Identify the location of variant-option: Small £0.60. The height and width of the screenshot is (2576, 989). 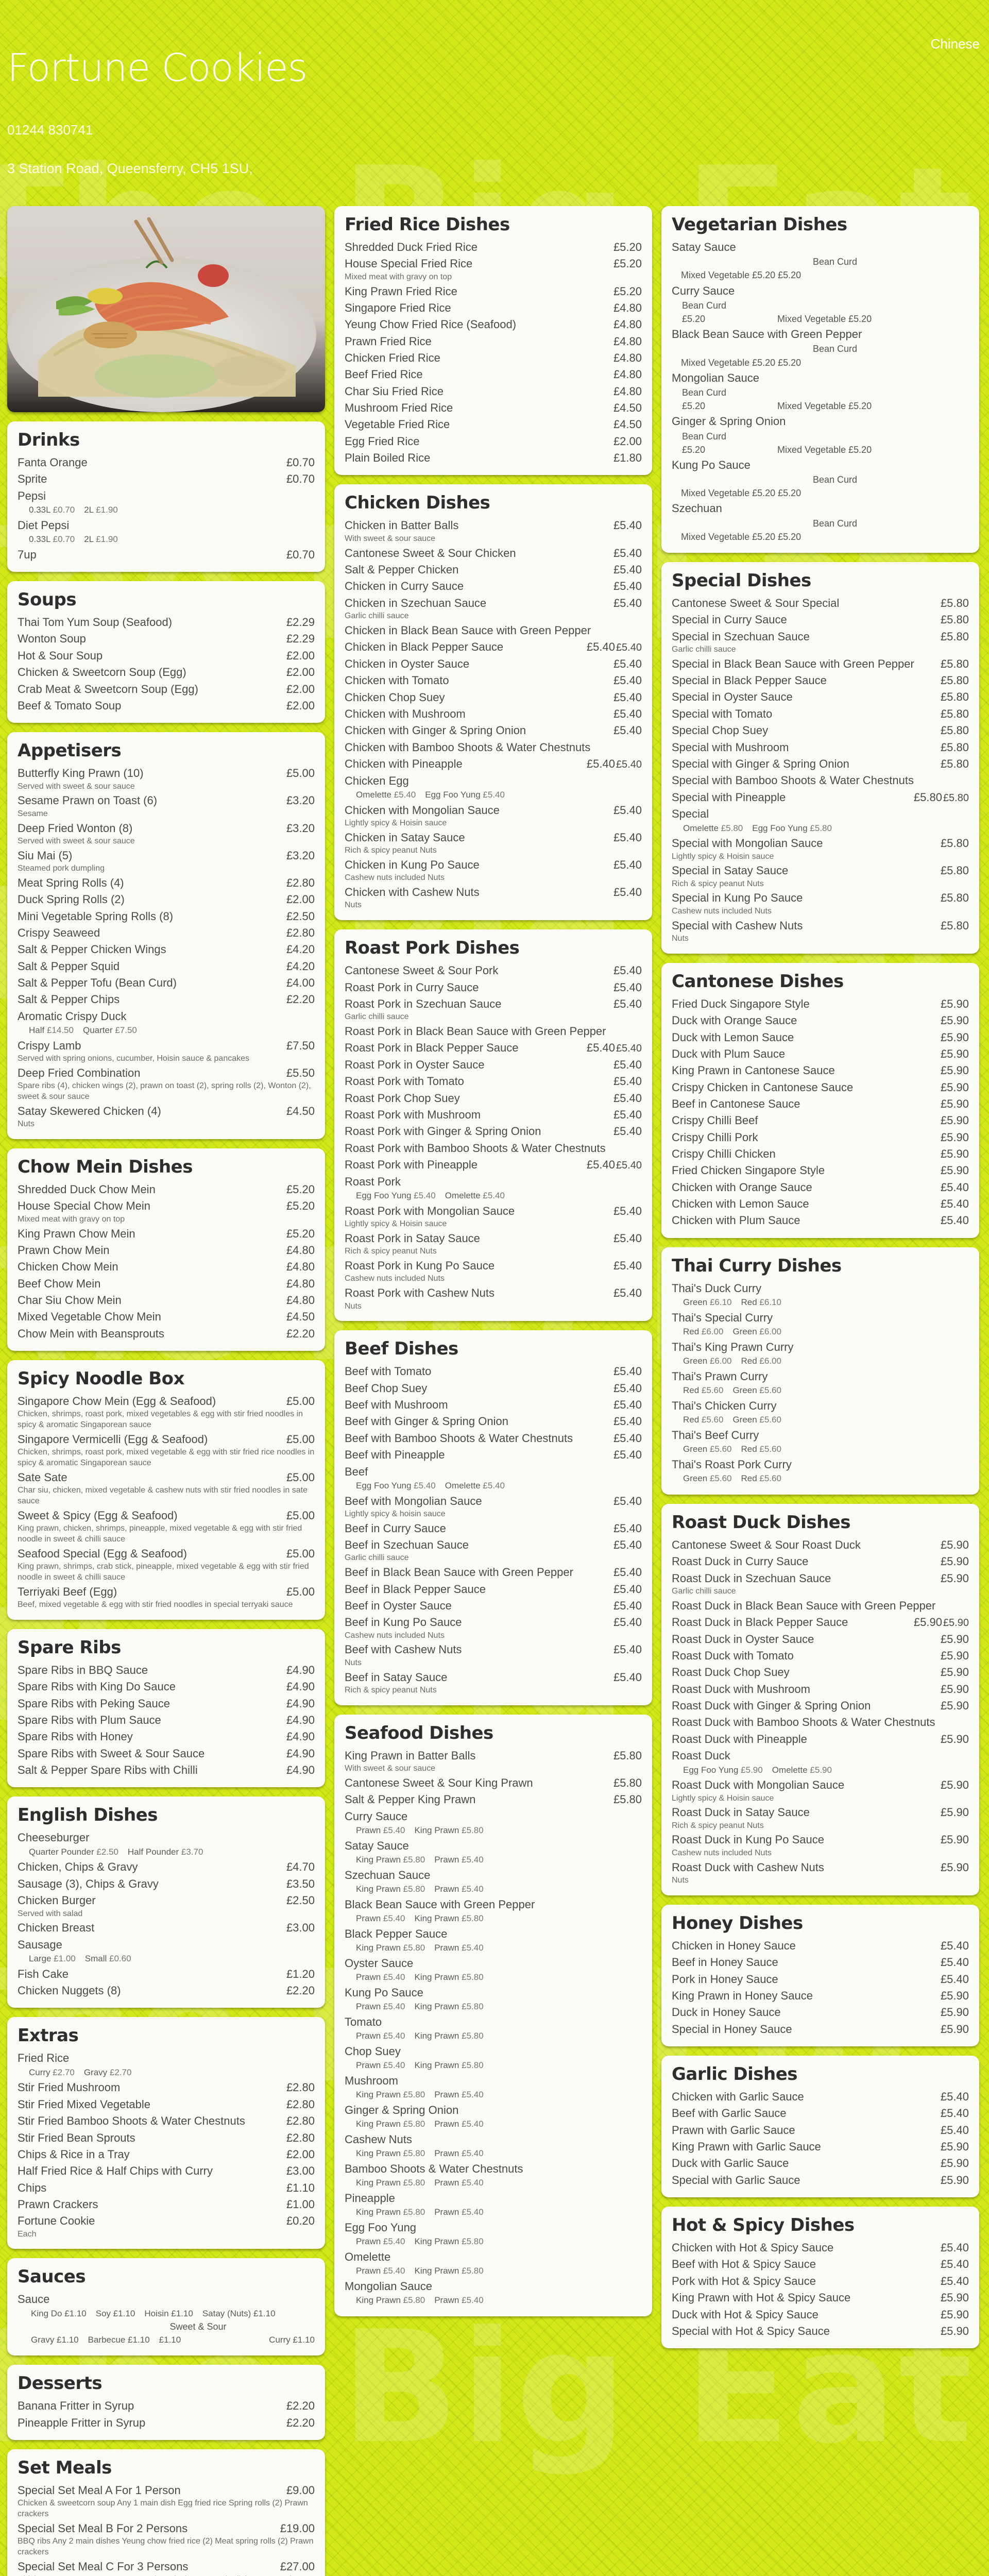
(107, 1959).